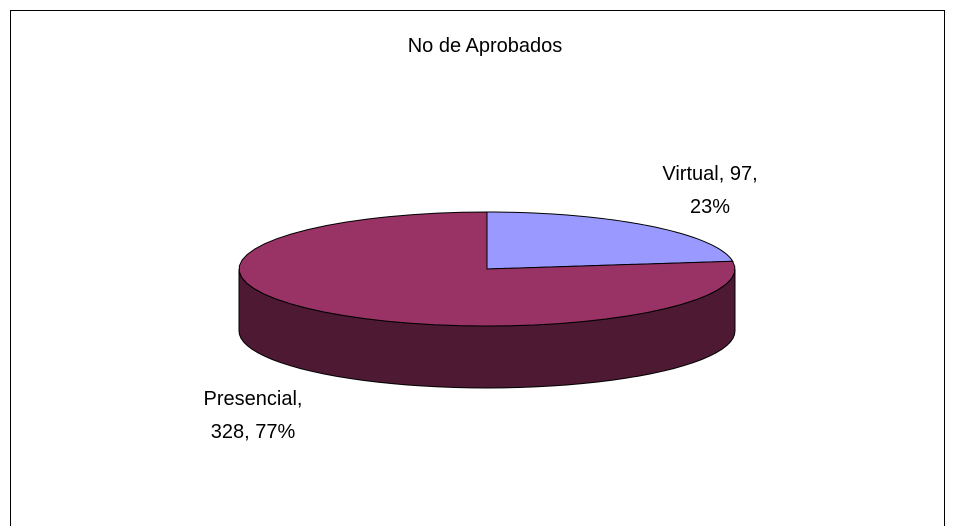 The height and width of the screenshot is (526, 955). What do you see at coordinates (709, 190) in the screenshot?
I see `data-label: Virtual, 97, 23%` at bounding box center [709, 190].